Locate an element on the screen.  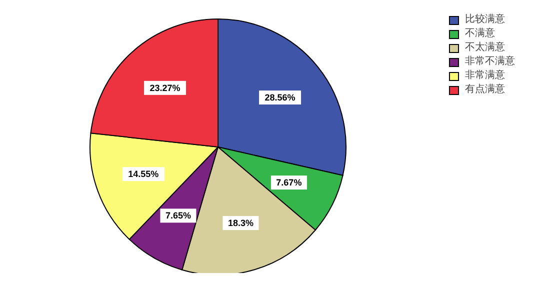
legend-label: 不太满意 is located at coordinates (485, 48).